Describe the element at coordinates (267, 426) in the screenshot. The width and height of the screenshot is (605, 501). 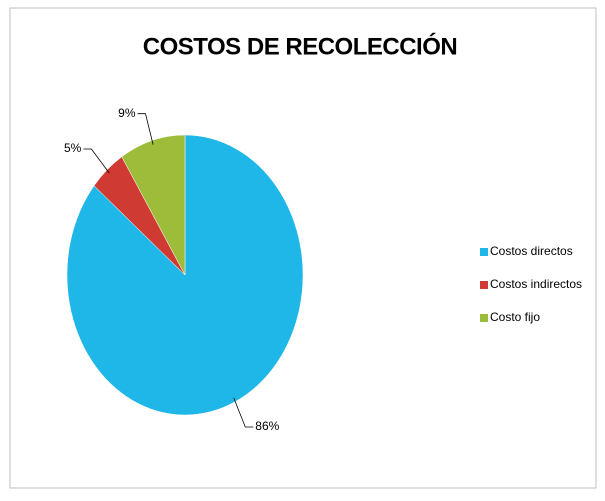
I see `data-label: 86%` at that location.